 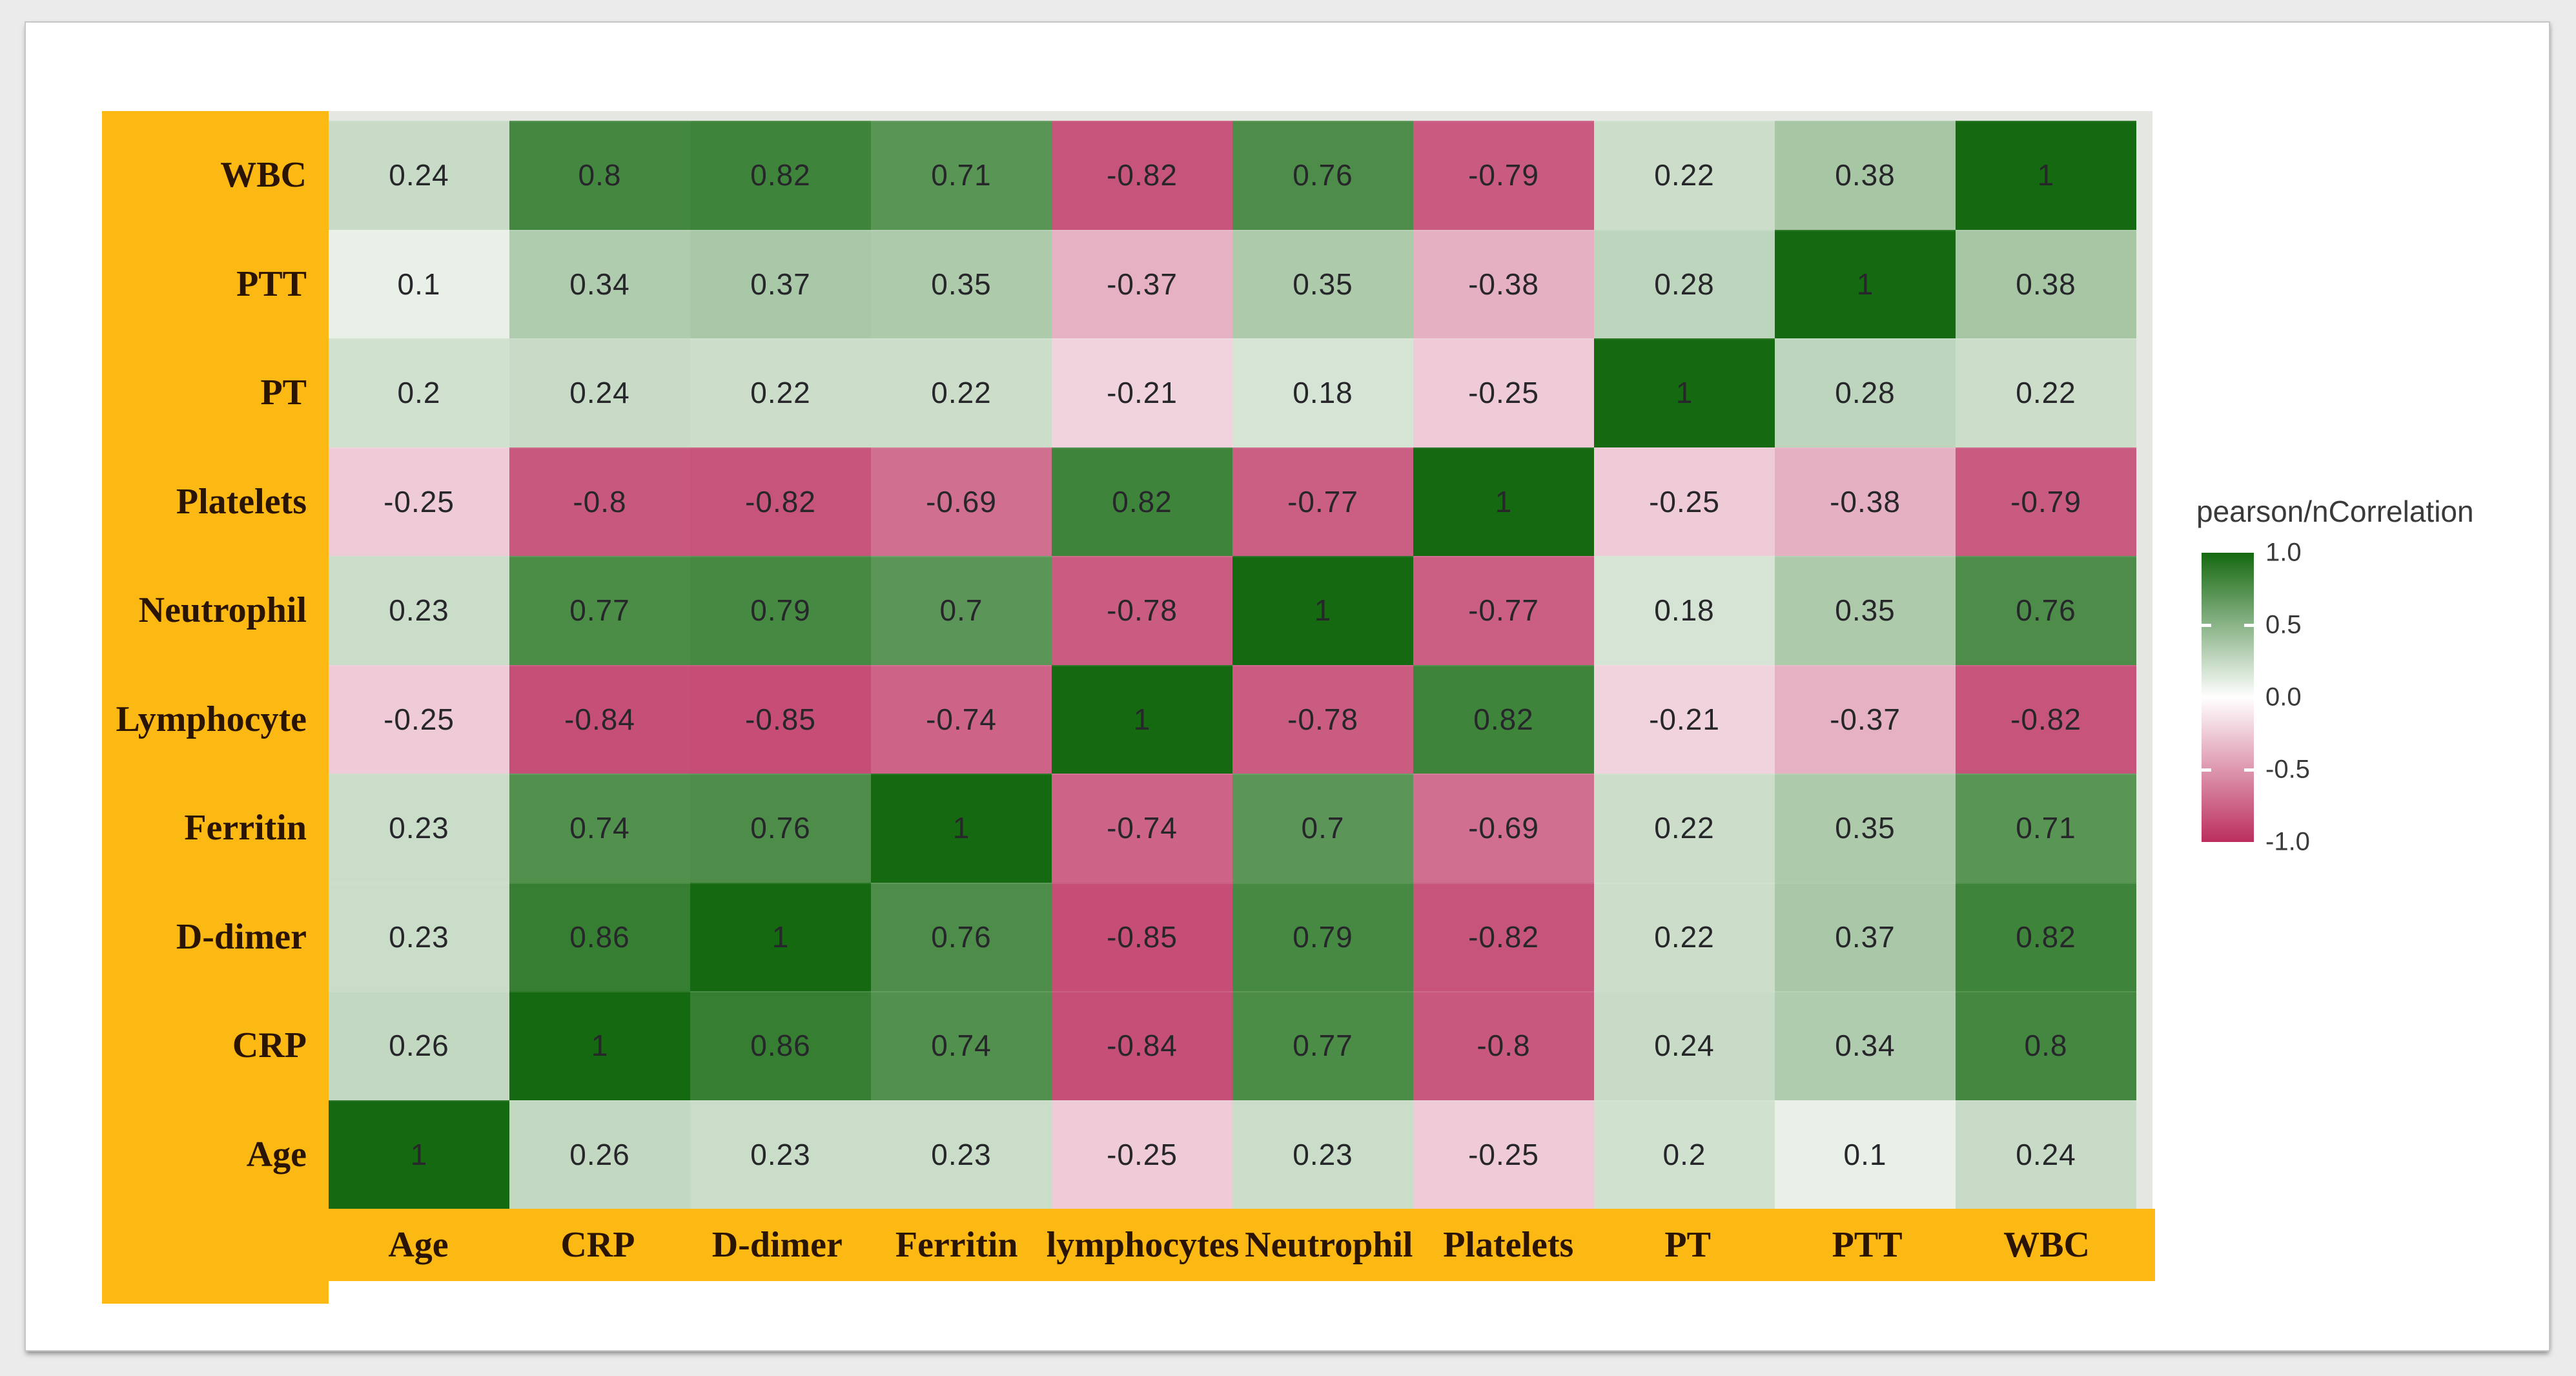 I want to click on col-label: Age, so click(x=419, y=1245).